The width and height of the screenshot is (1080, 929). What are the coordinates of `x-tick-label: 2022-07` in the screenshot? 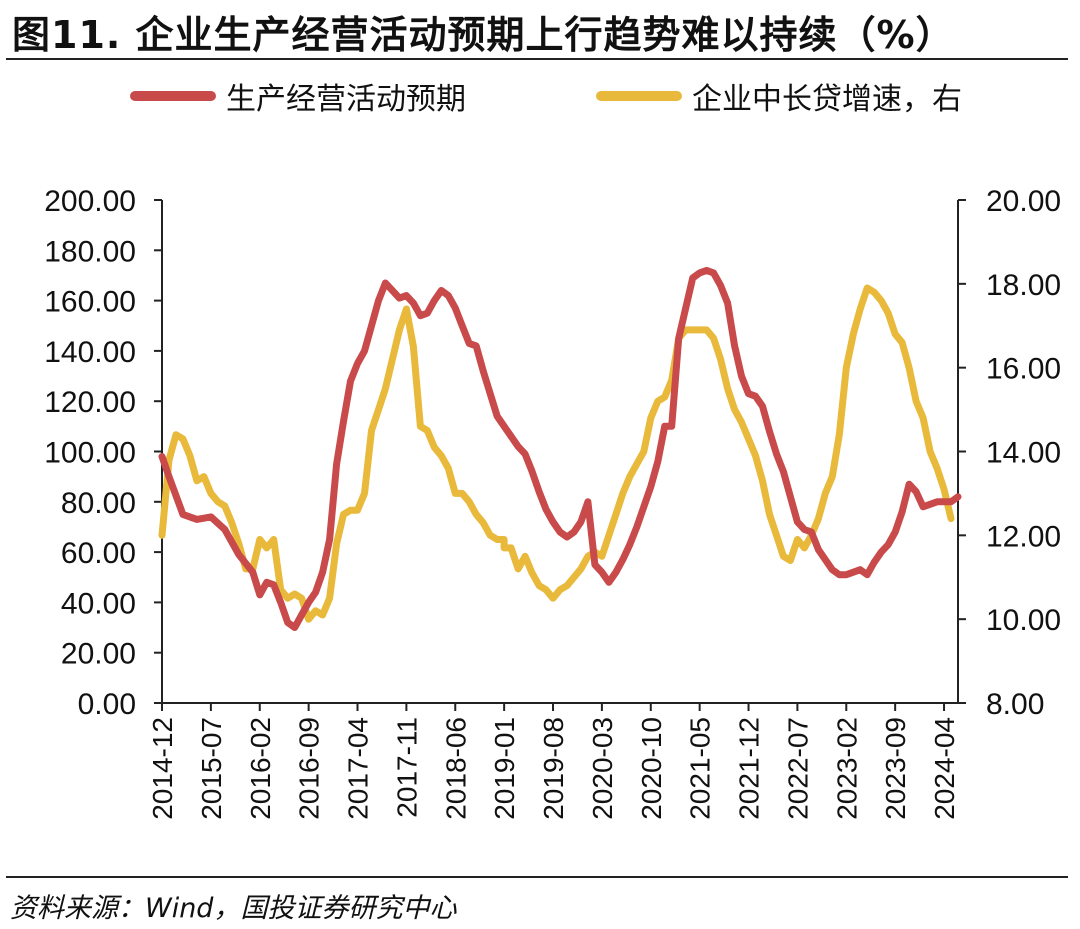 It's located at (797, 768).